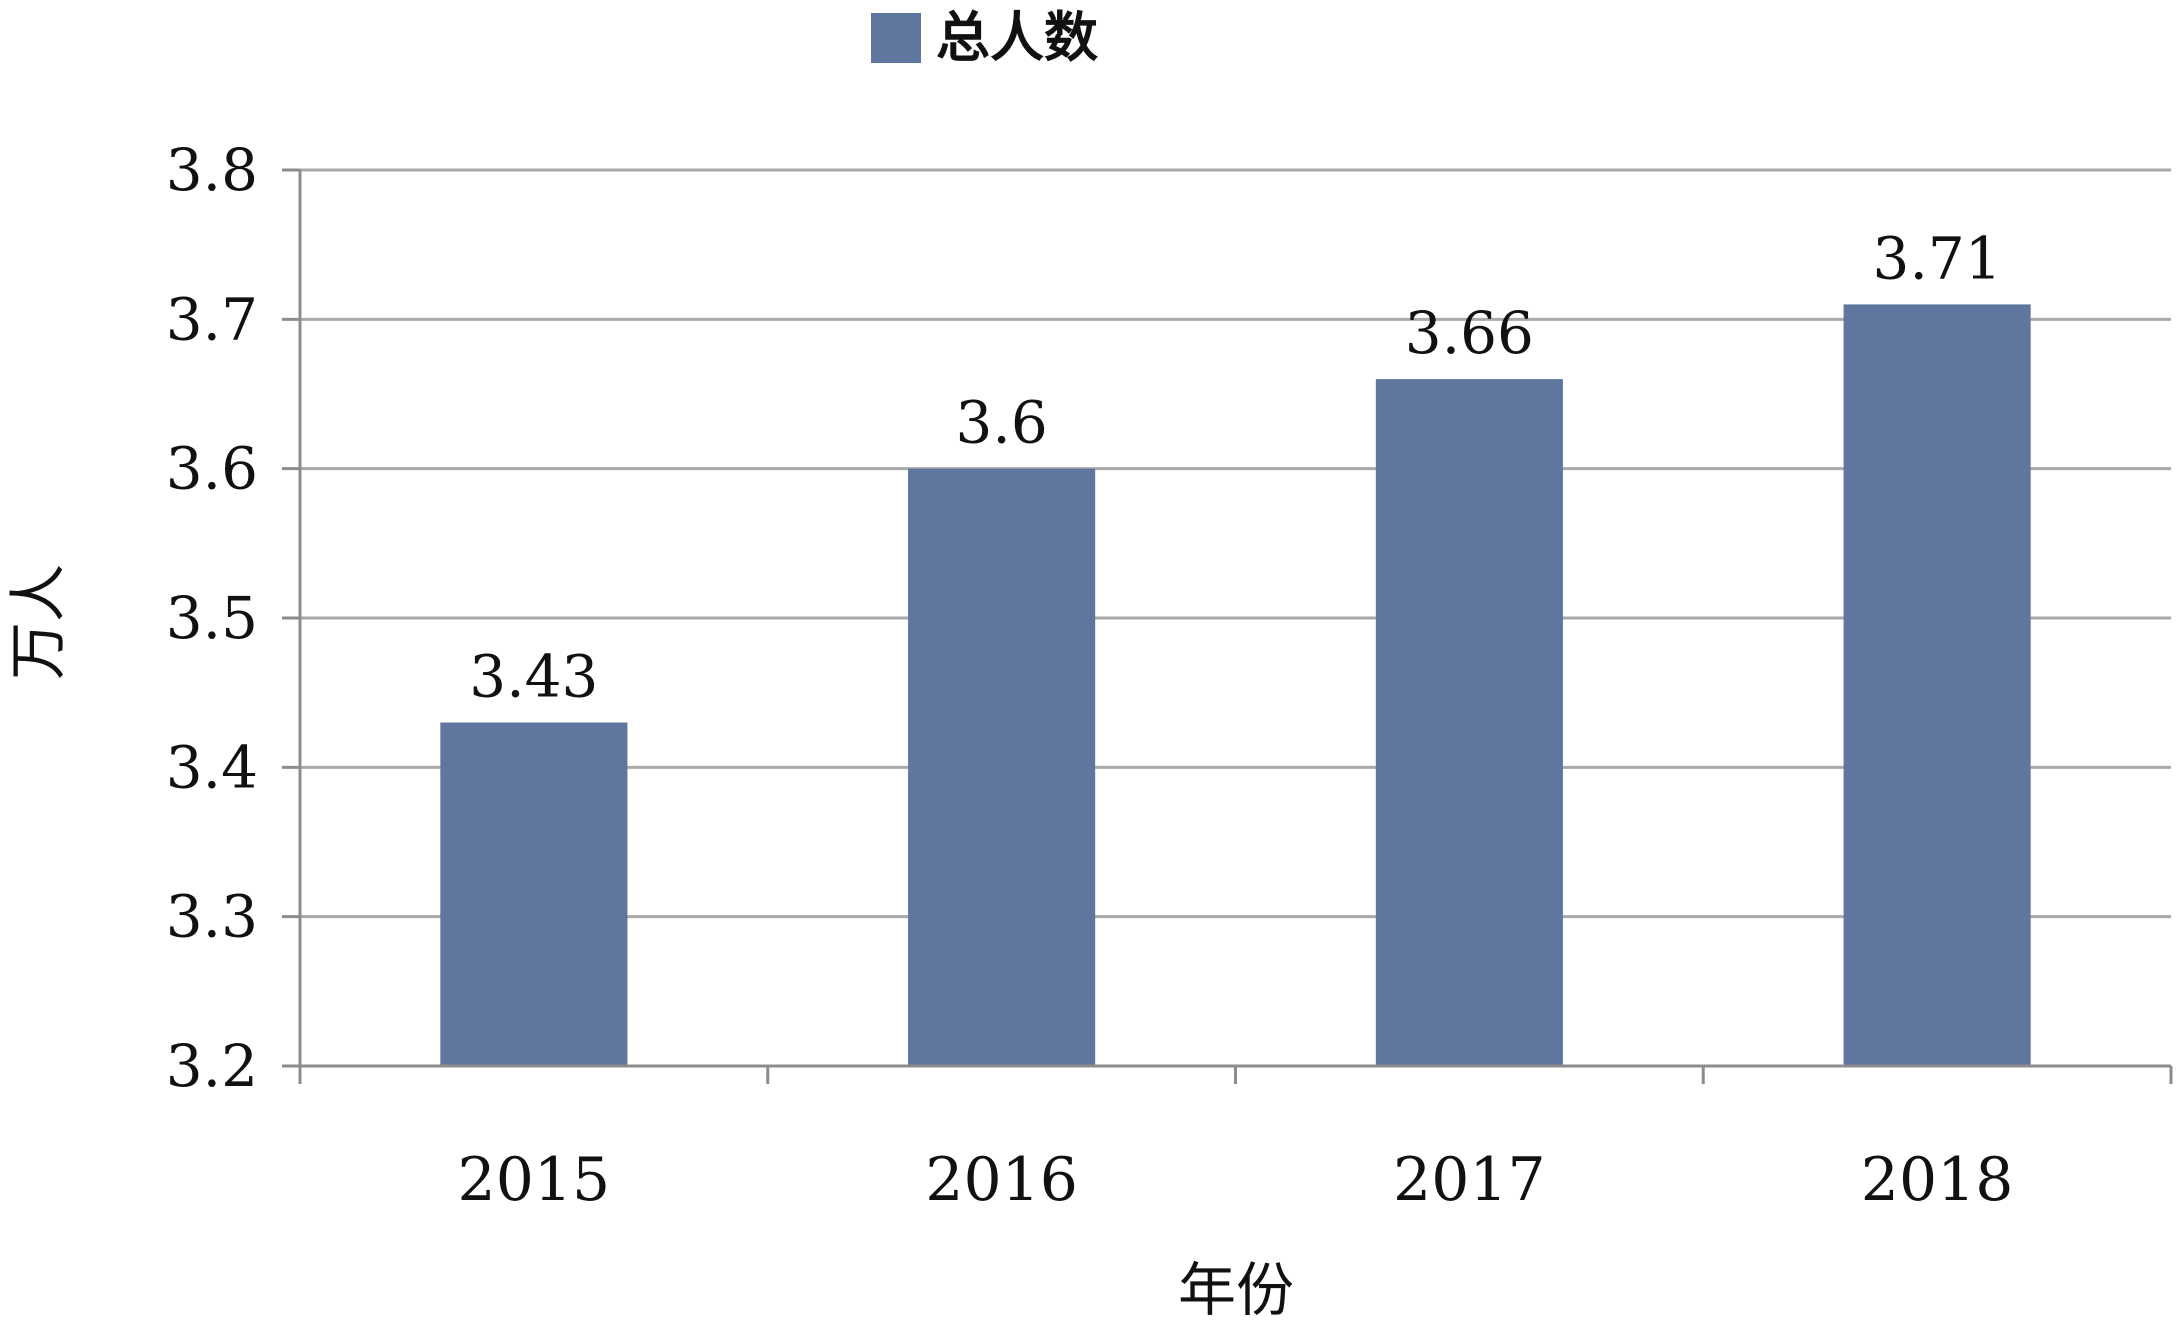  I want to click on data-label: 3.6, so click(1002, 423).